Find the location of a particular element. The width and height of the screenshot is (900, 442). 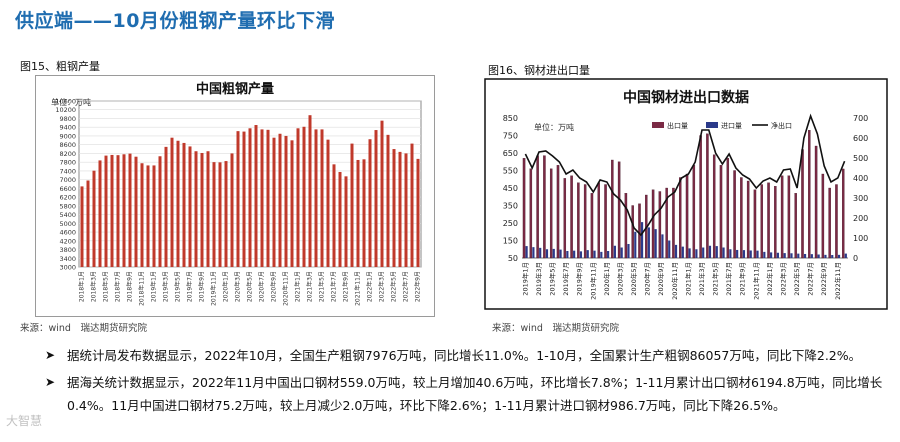

y-right-tick-label: 300 is located at coordinates (860, 198).